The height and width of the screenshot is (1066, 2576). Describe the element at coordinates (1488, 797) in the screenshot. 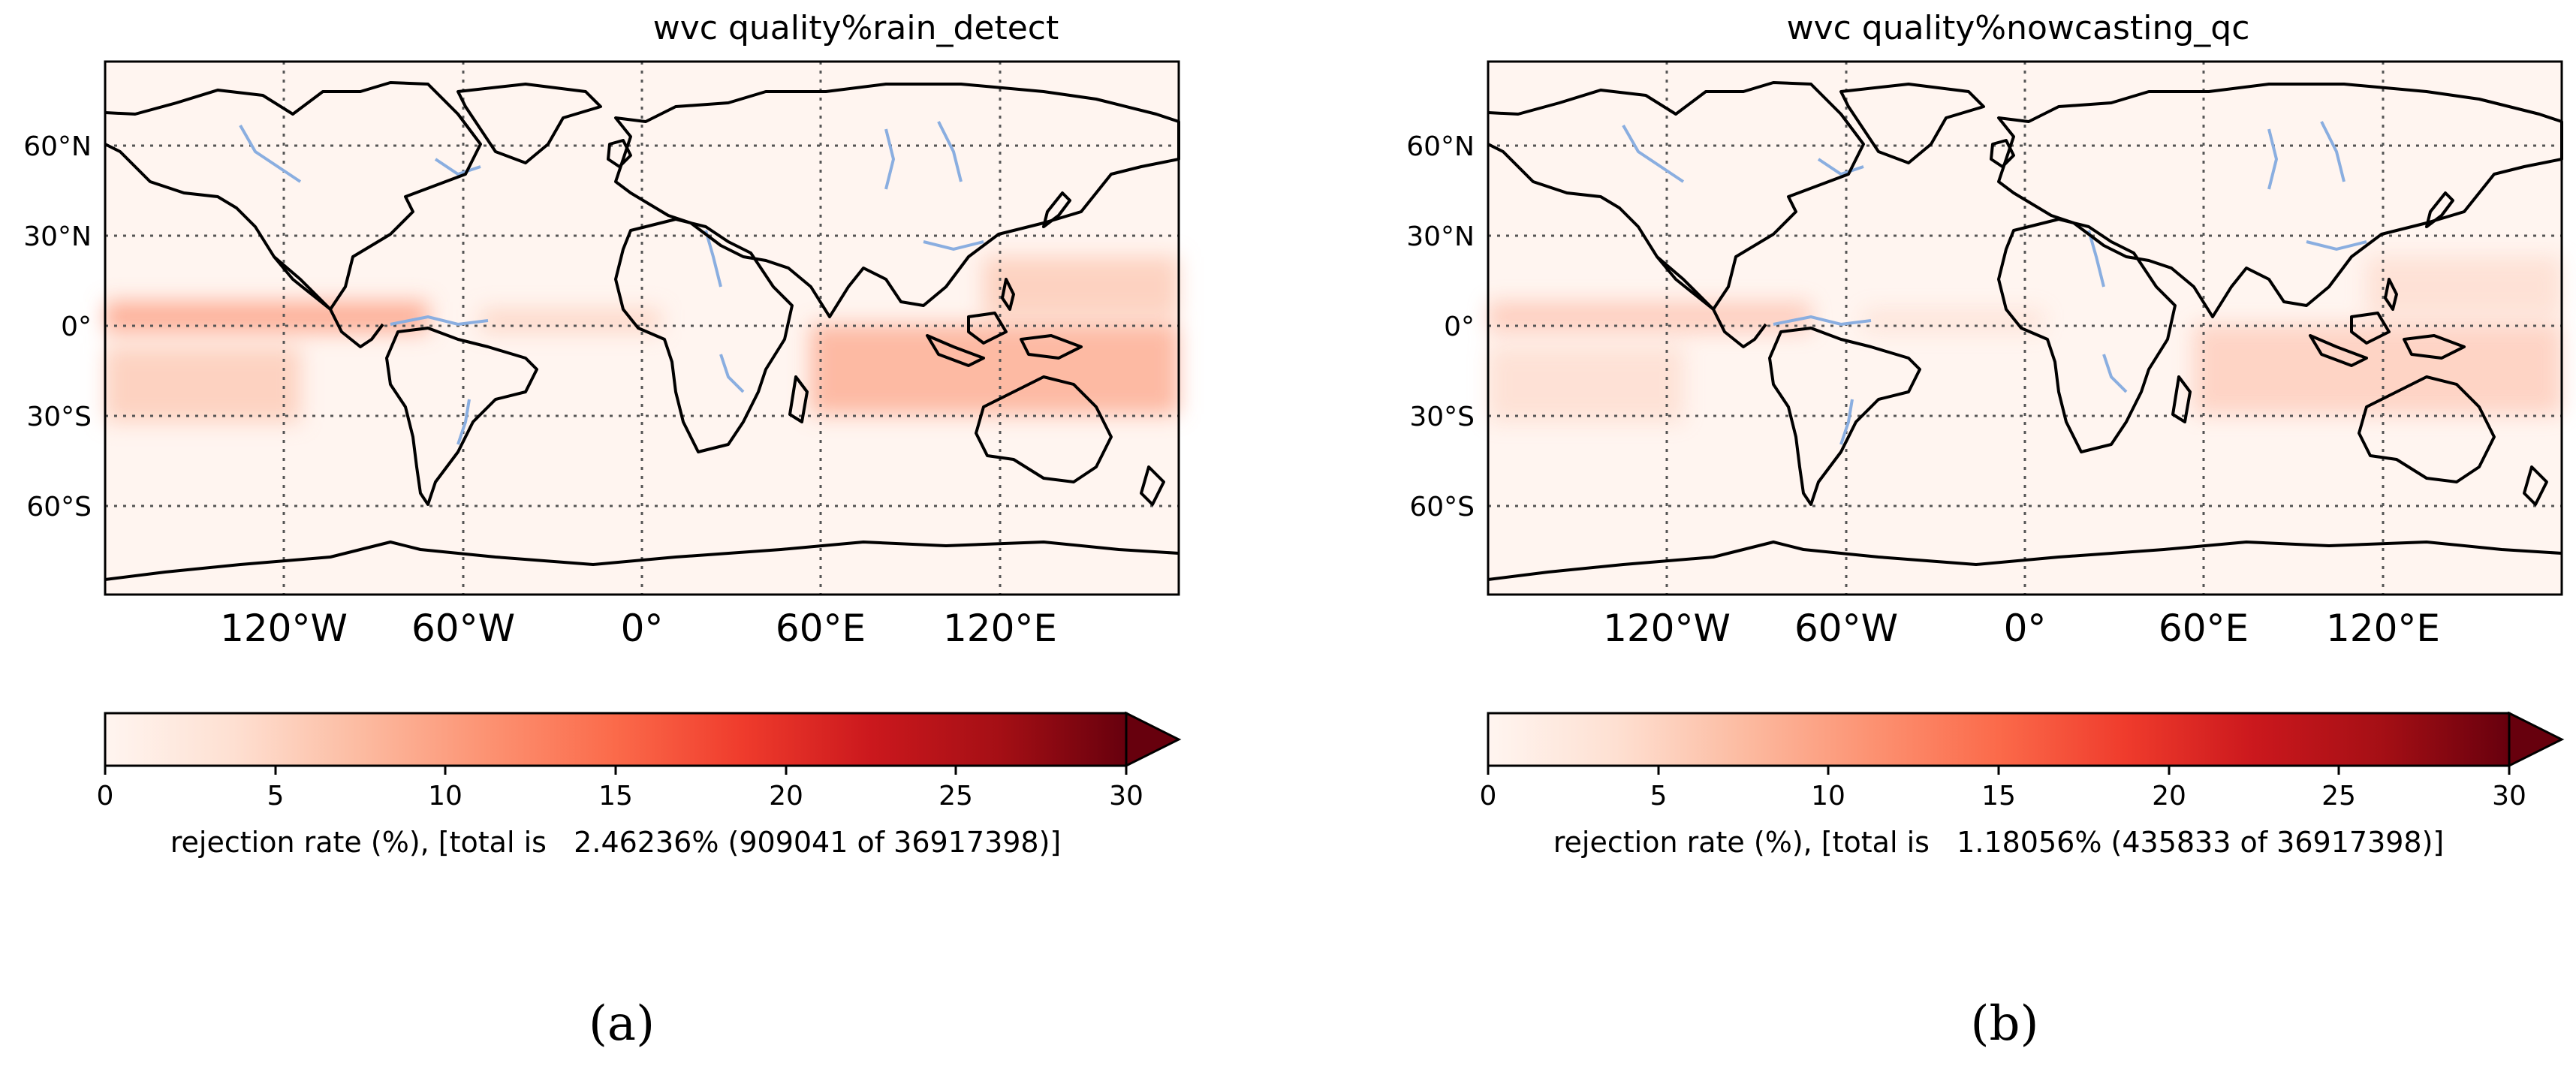

I see `colorbar-tick-0-b: 0` at that location.